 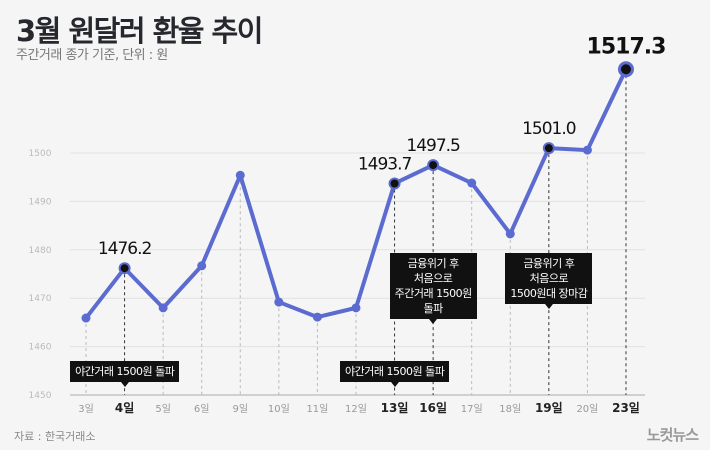 What do you see at coordinates (385, 164) in the screenshot?
I see `data-label: 1493.7` at bounding box center [385, 164].